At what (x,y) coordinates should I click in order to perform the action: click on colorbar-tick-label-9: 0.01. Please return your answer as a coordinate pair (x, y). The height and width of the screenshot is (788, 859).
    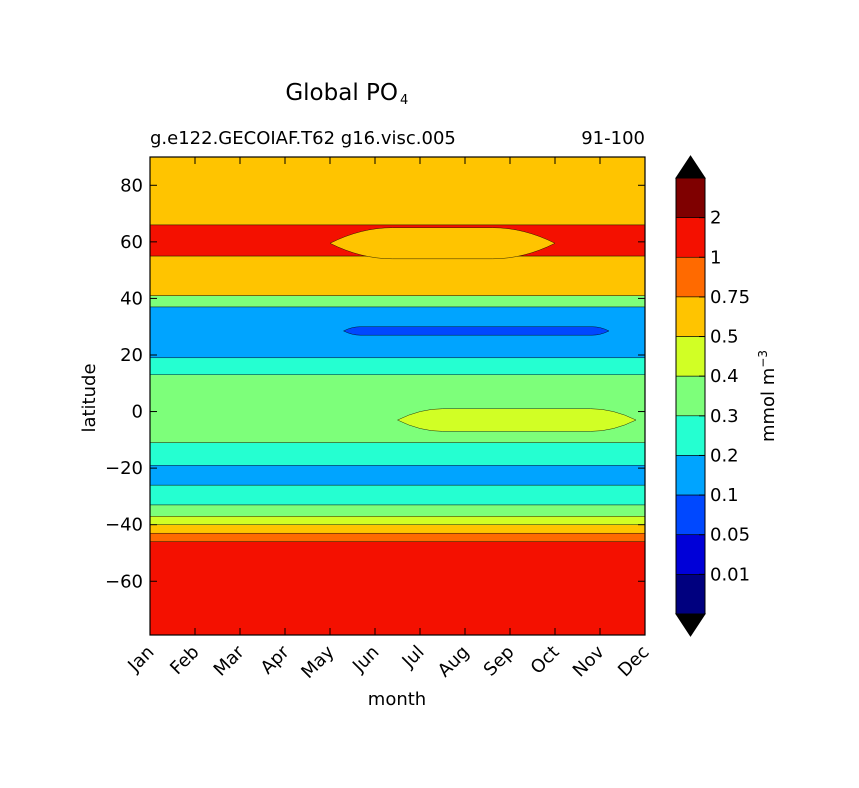
    Looking at the image, I should click on (730, 574).